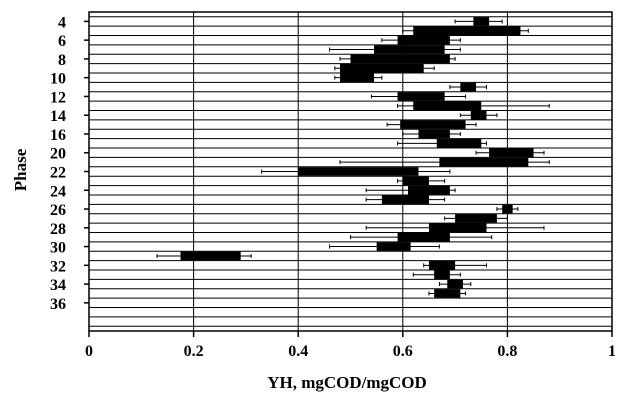 The image size is (623, 395). What do you see at coordinates (58, 248) in the screenshot?
I see `y-tick-label: 30` at bounding box center [58, 248].